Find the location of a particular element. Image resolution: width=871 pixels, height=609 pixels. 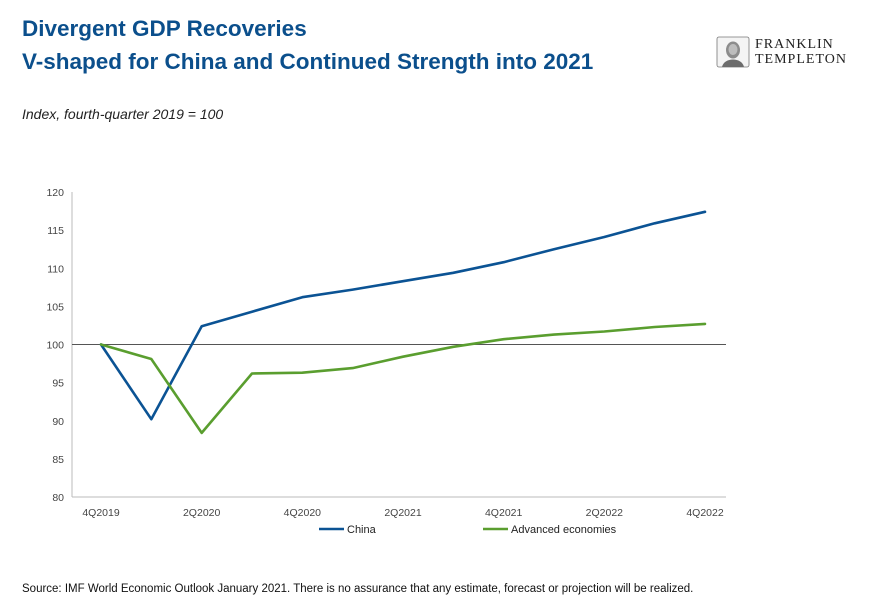

logo-text: FRANKLIN TEMPLETON is located at coordinates (801, 52).